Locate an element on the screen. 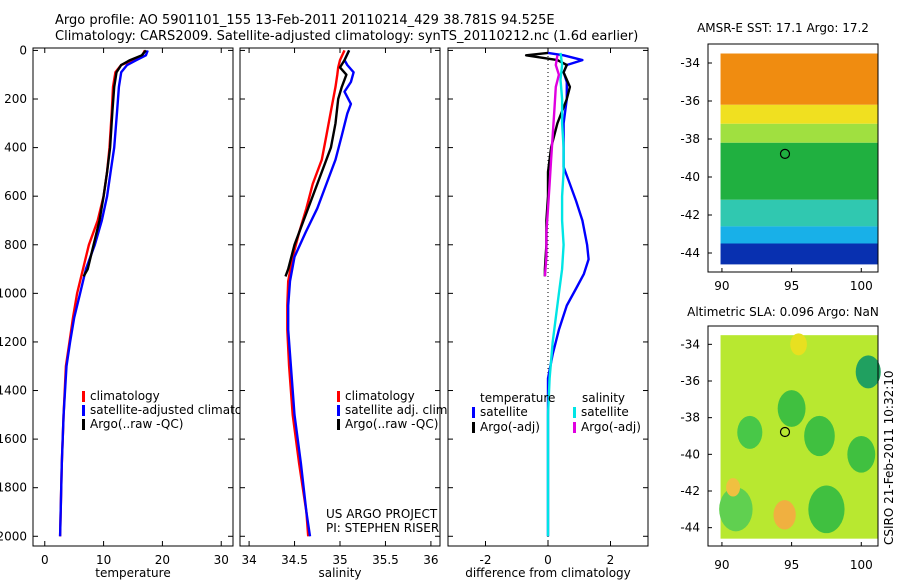 The height and width of the screenshot is (580, 900). series-line-salinity-satellite is located at coordinates (555, 294).